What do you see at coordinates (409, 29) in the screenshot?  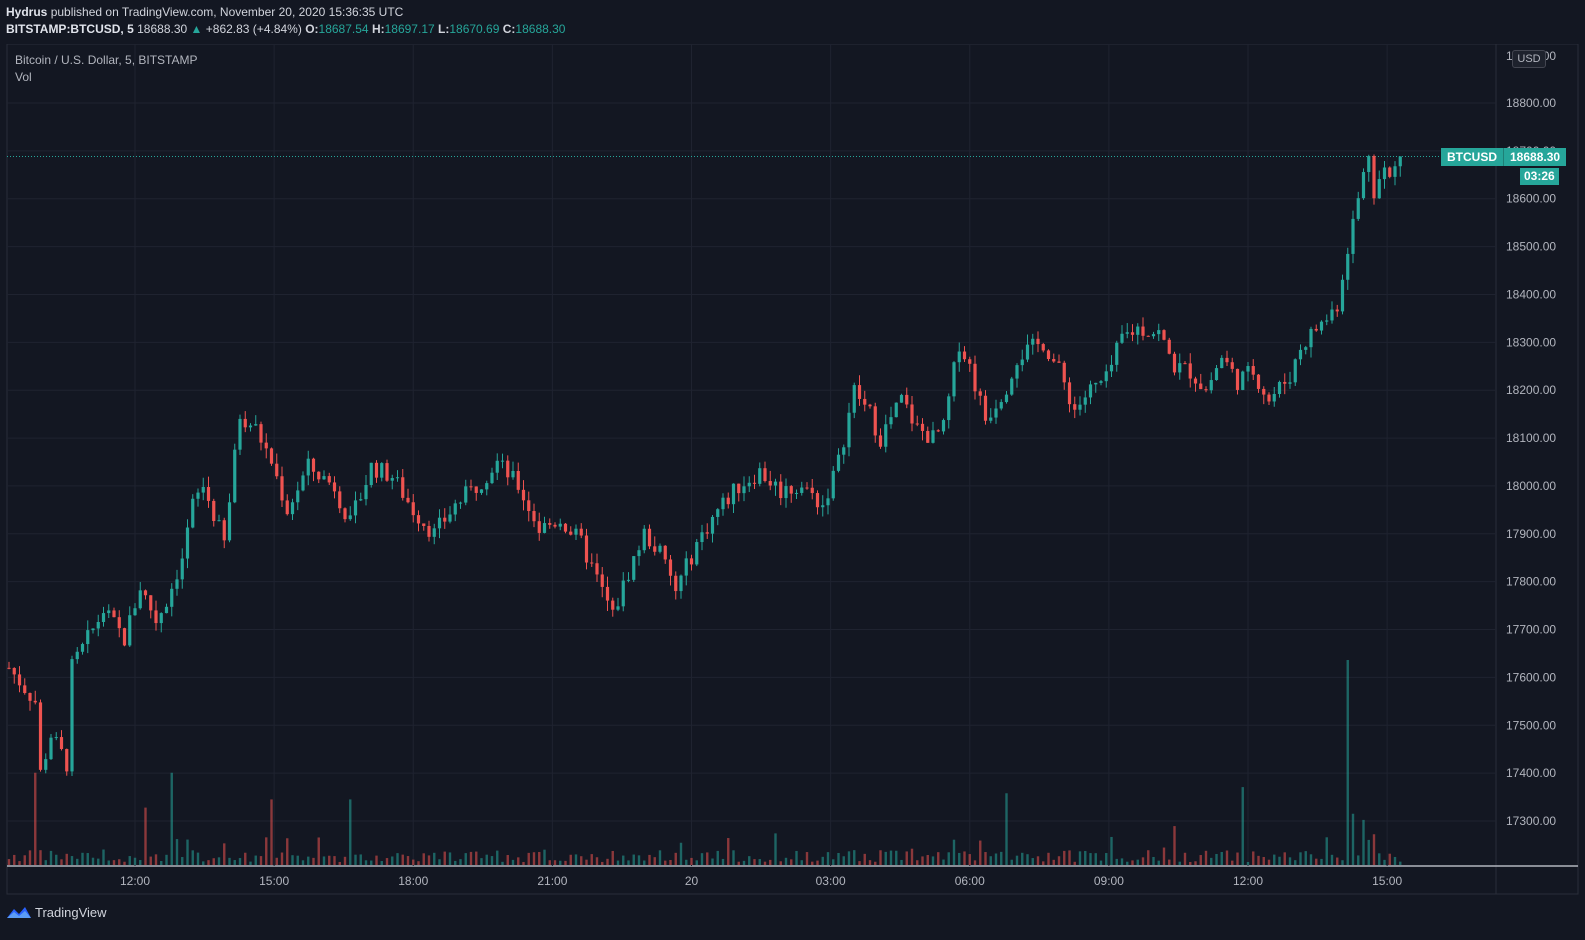 I see `high-value: 18697.17` at bounding box center [409, 29].